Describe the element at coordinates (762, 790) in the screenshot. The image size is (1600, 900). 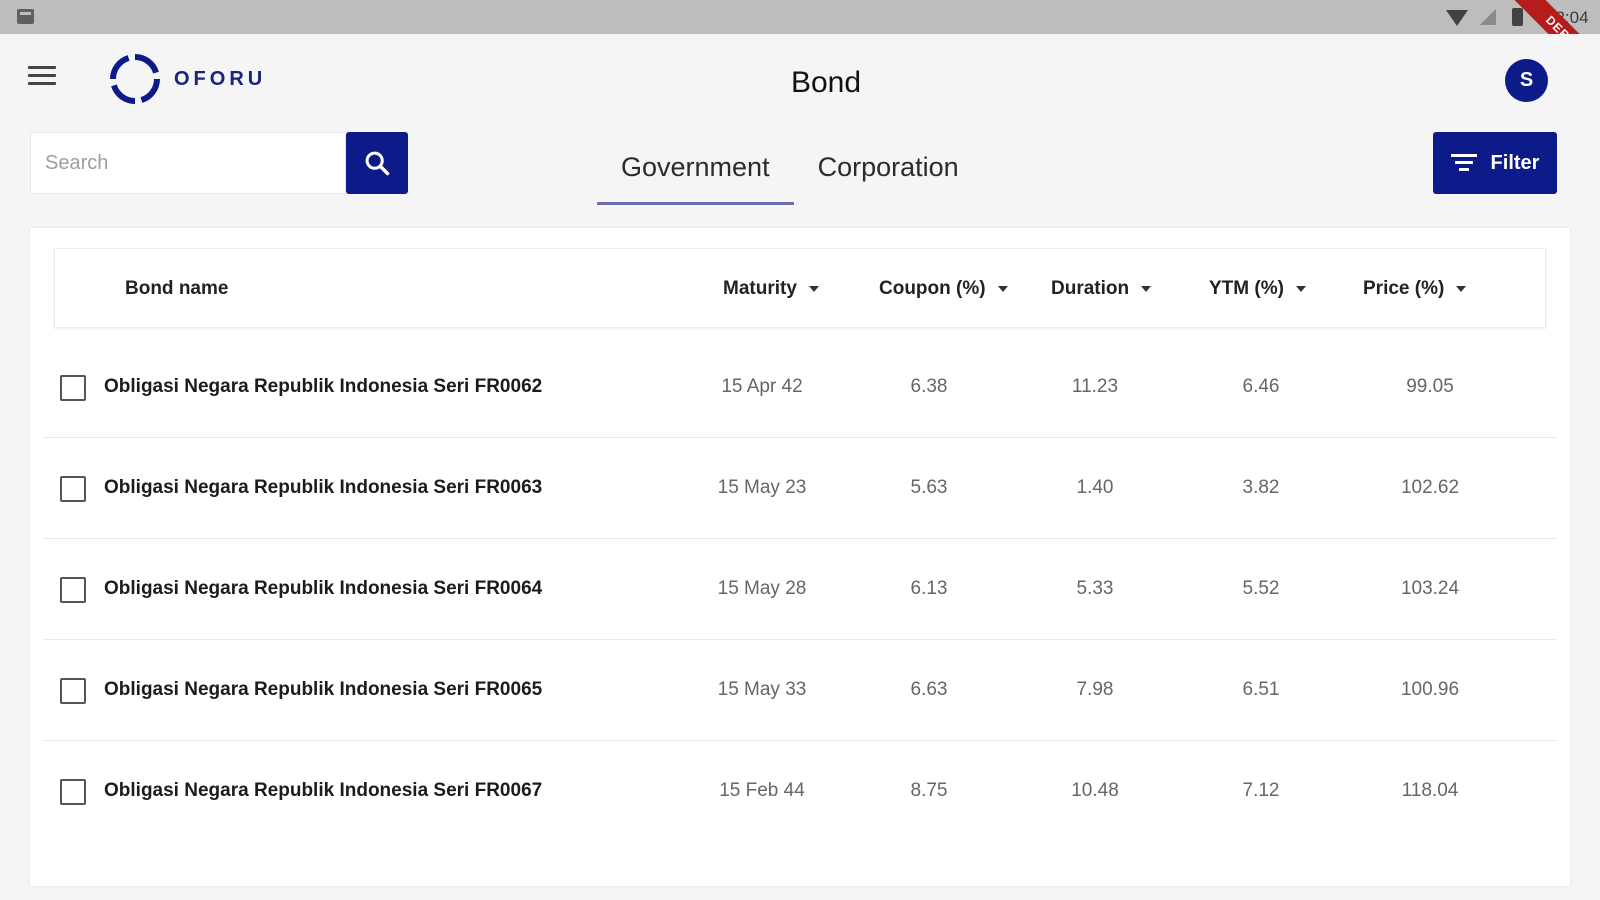
I see `maturity-cell: 15 Feb 44` at that location.